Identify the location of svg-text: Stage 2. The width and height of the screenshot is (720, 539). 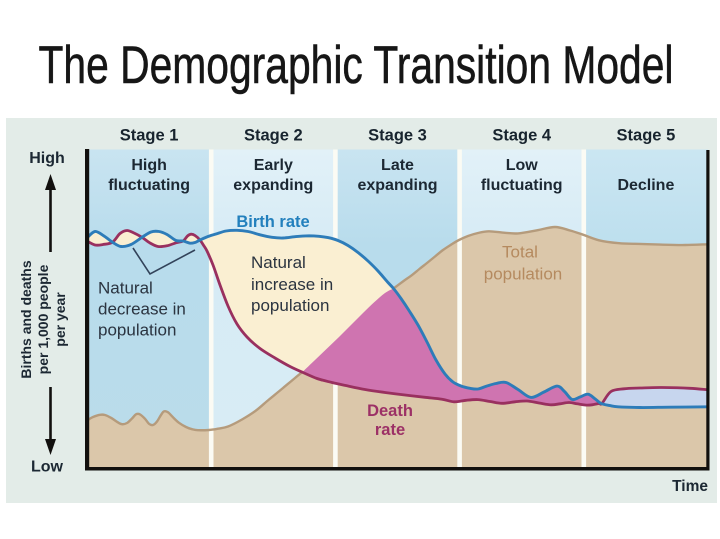
(273, 136).